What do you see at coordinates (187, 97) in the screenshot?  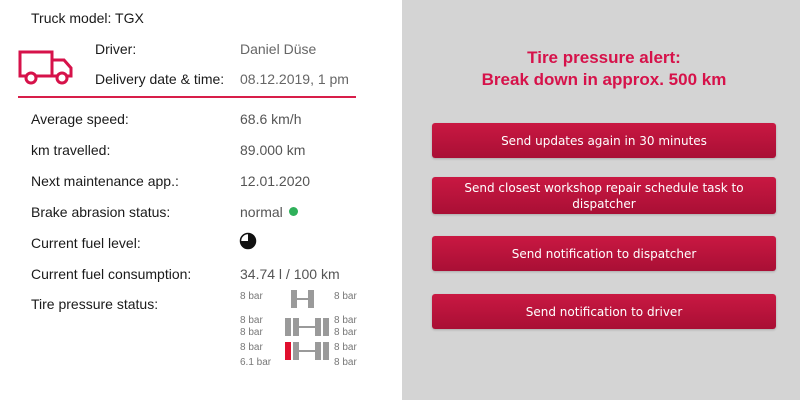 I see `divider` at bounding box center [187, 97].